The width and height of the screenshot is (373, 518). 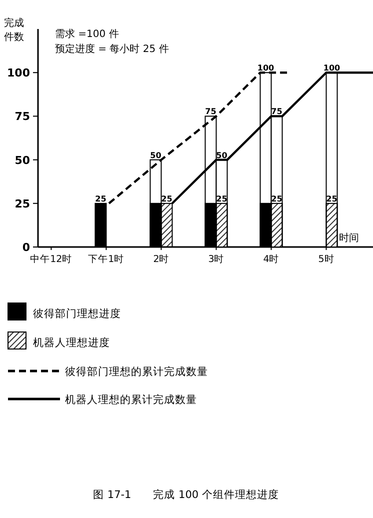 What do you see at coordinates (14, 30) in the screenshot?
I see `y-axis-title: 完成件数` at bounding box center [14, 30].